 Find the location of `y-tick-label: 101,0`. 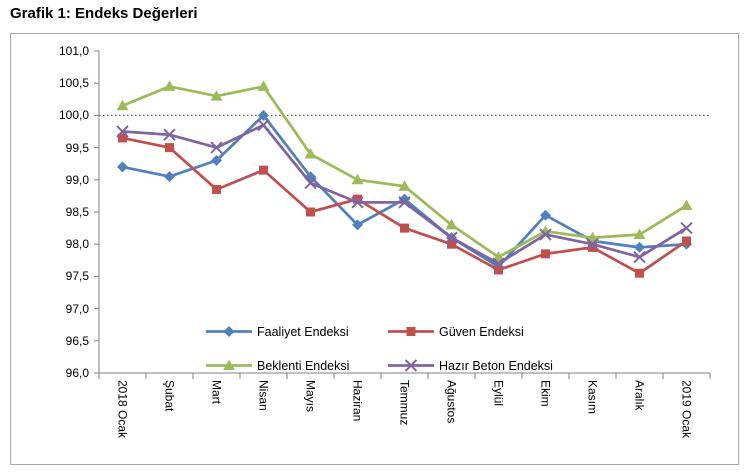

y-tick-label: 101,0 is located at coordinates (73, 51).